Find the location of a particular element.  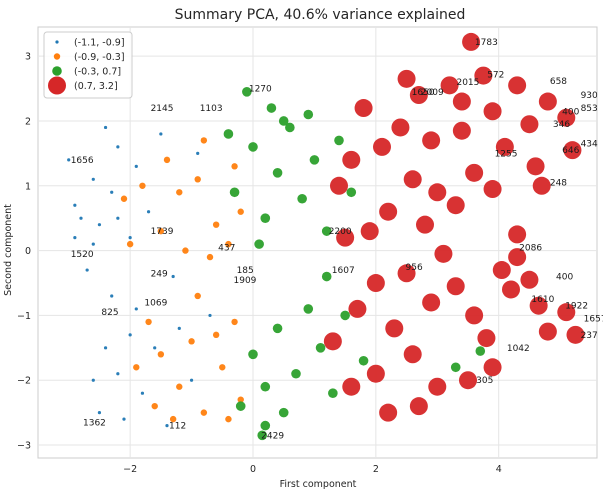

point-label: 646 is located at coordinates (570, 151).